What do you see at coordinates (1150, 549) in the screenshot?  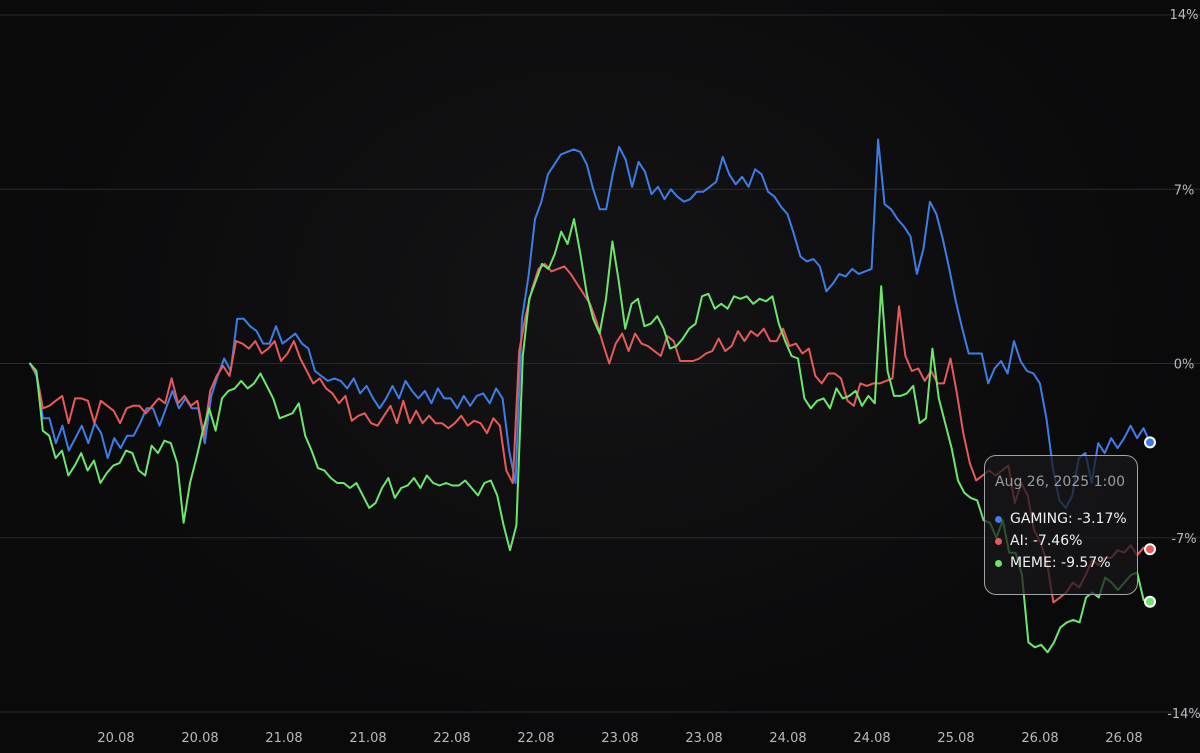 I see `end-marker-ai` at bounding box center [1150, 549].